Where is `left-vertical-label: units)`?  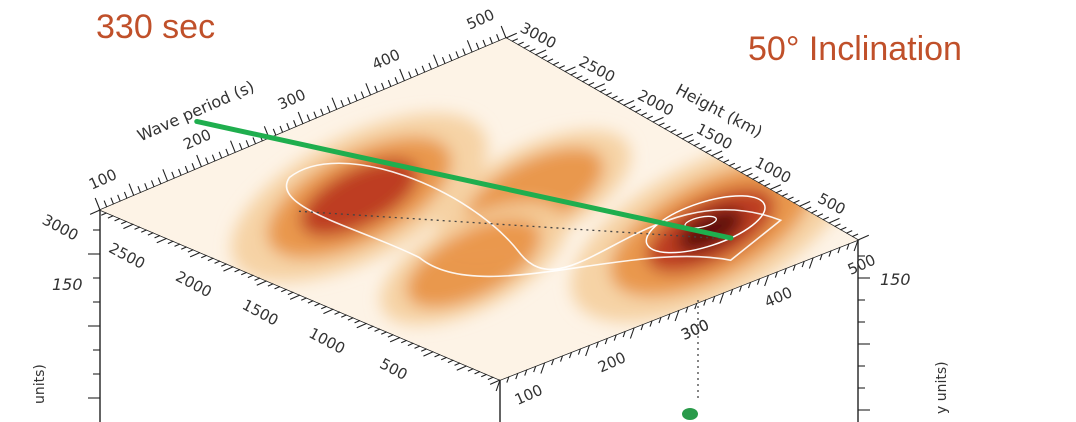 left-vertical-label: units) is located at coordinates (40, 384).